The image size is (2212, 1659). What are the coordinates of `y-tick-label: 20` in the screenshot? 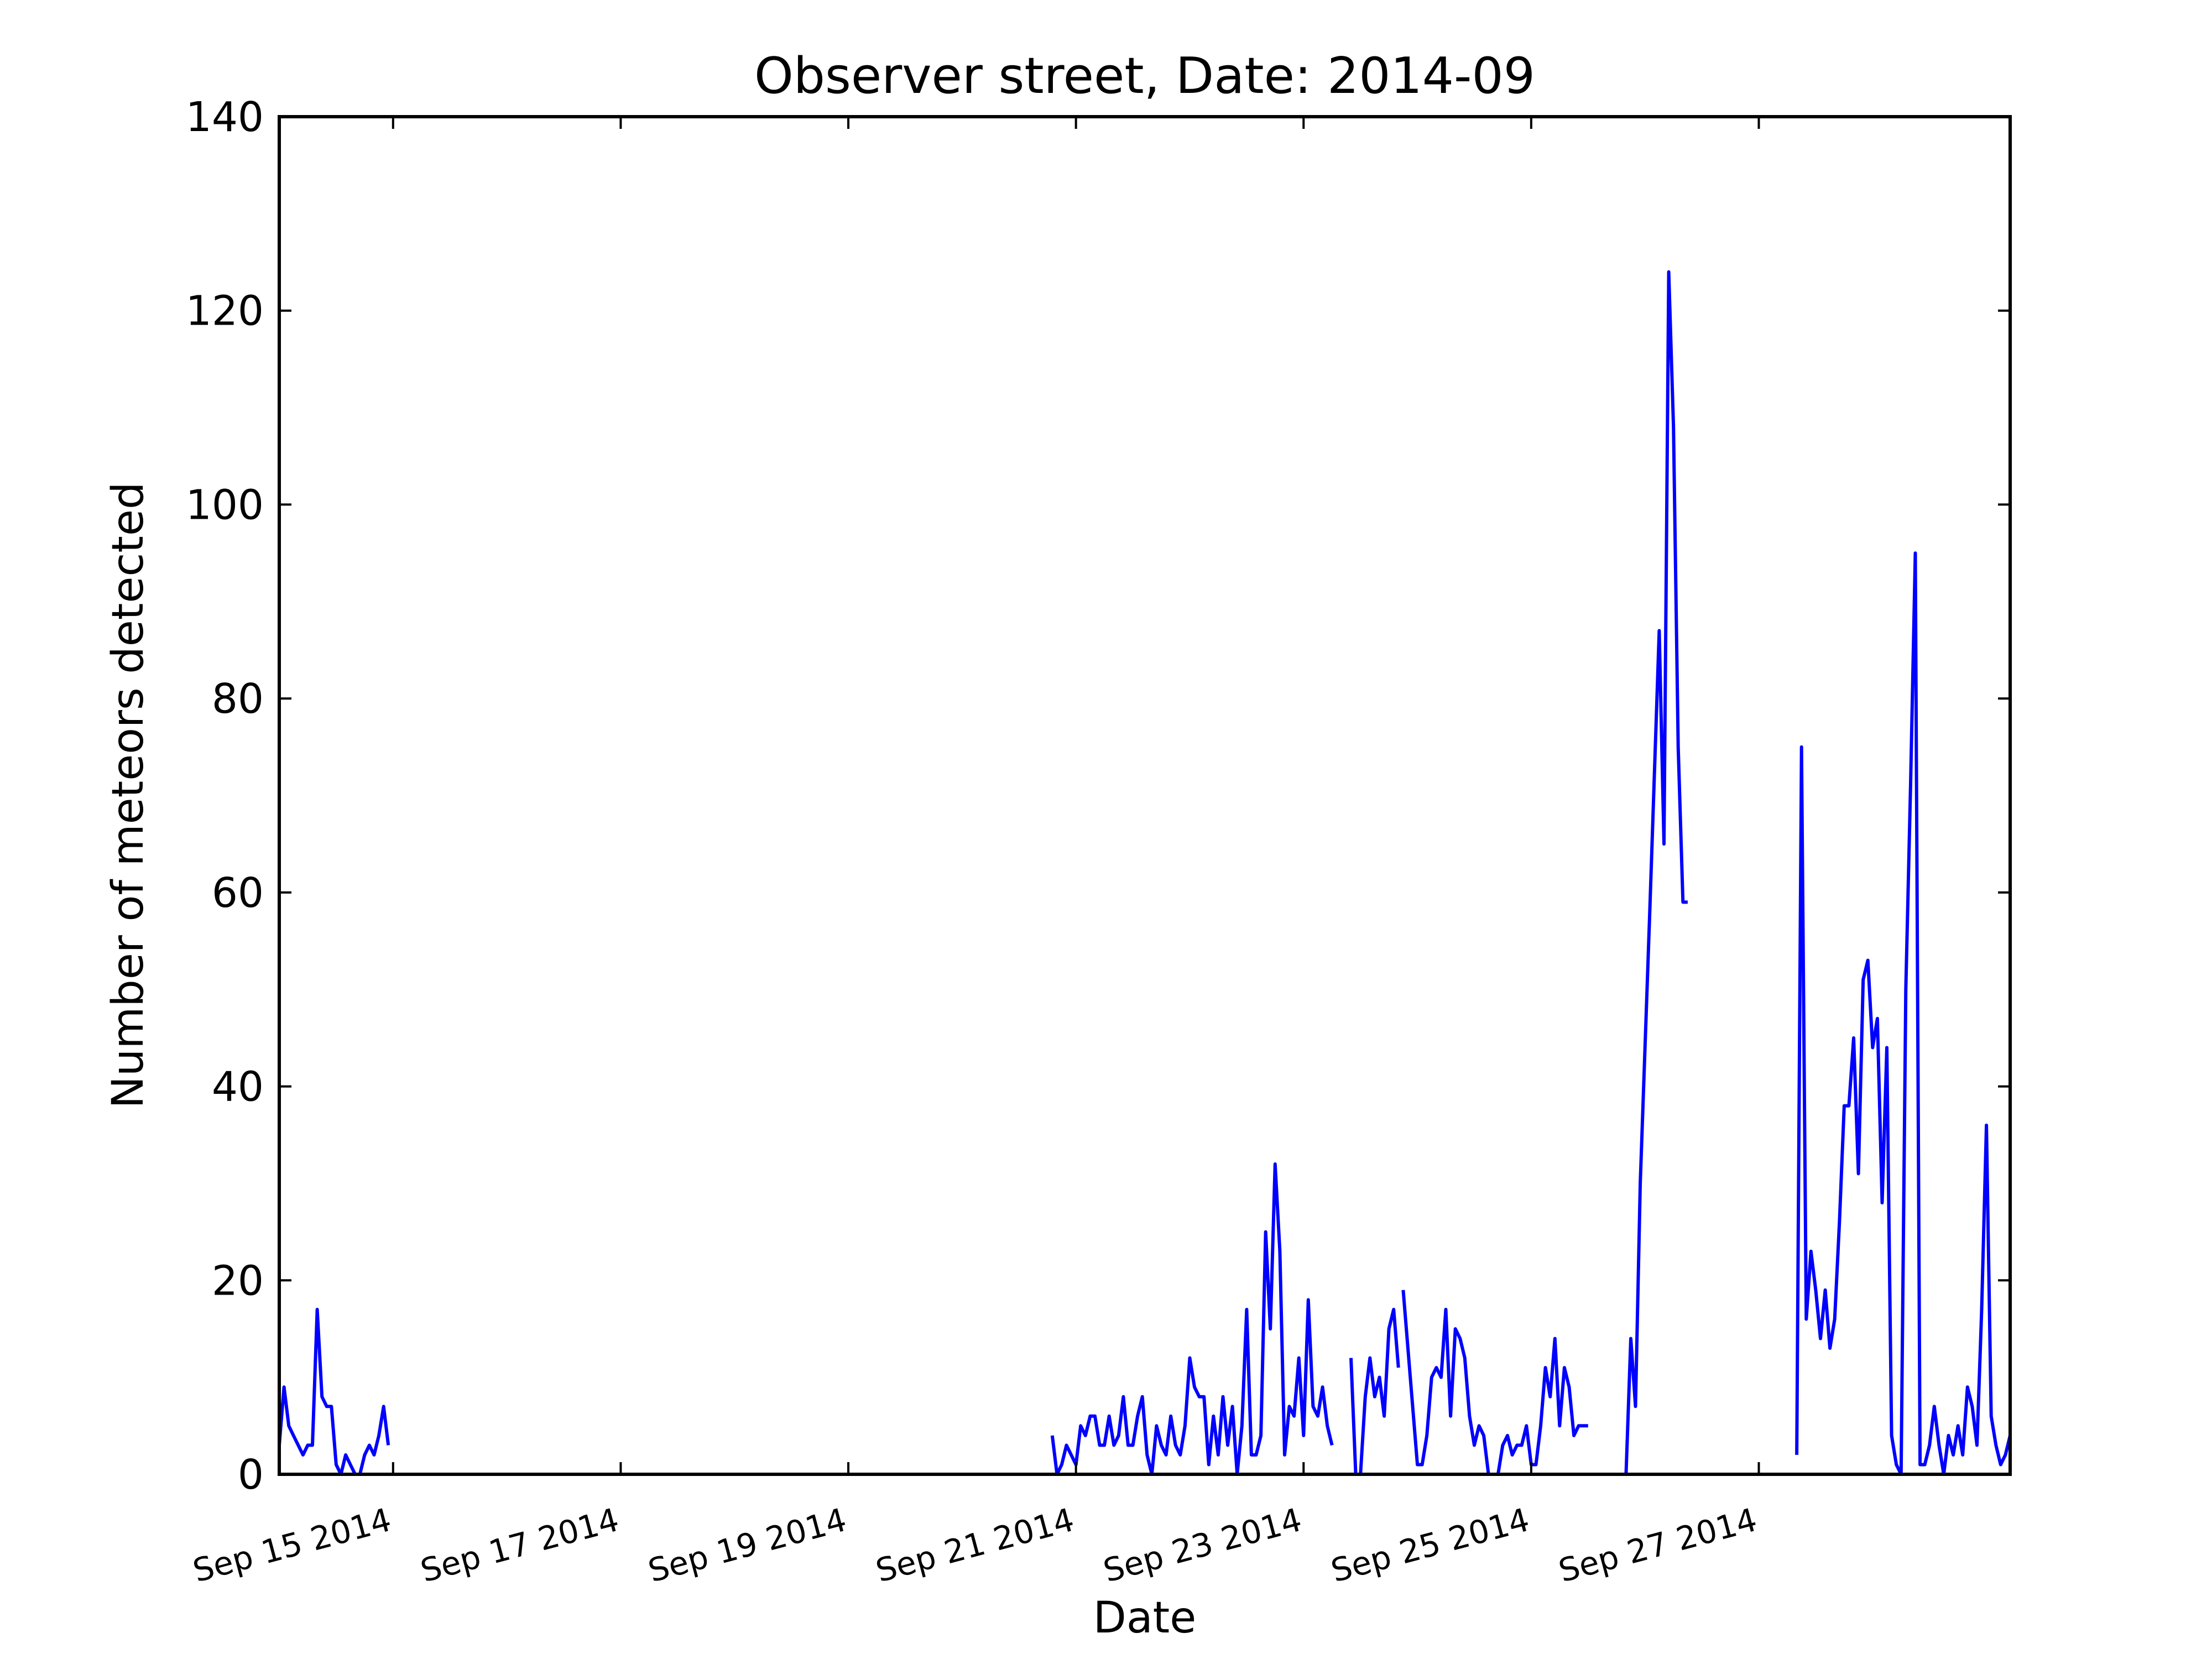 It's located at (238, 1281).